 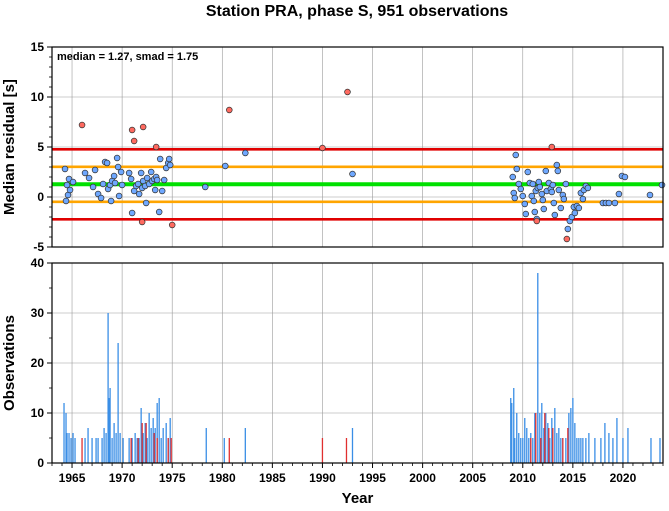 I want to click on year-tick-label-1980: 1980, so click(x=222, y=478).